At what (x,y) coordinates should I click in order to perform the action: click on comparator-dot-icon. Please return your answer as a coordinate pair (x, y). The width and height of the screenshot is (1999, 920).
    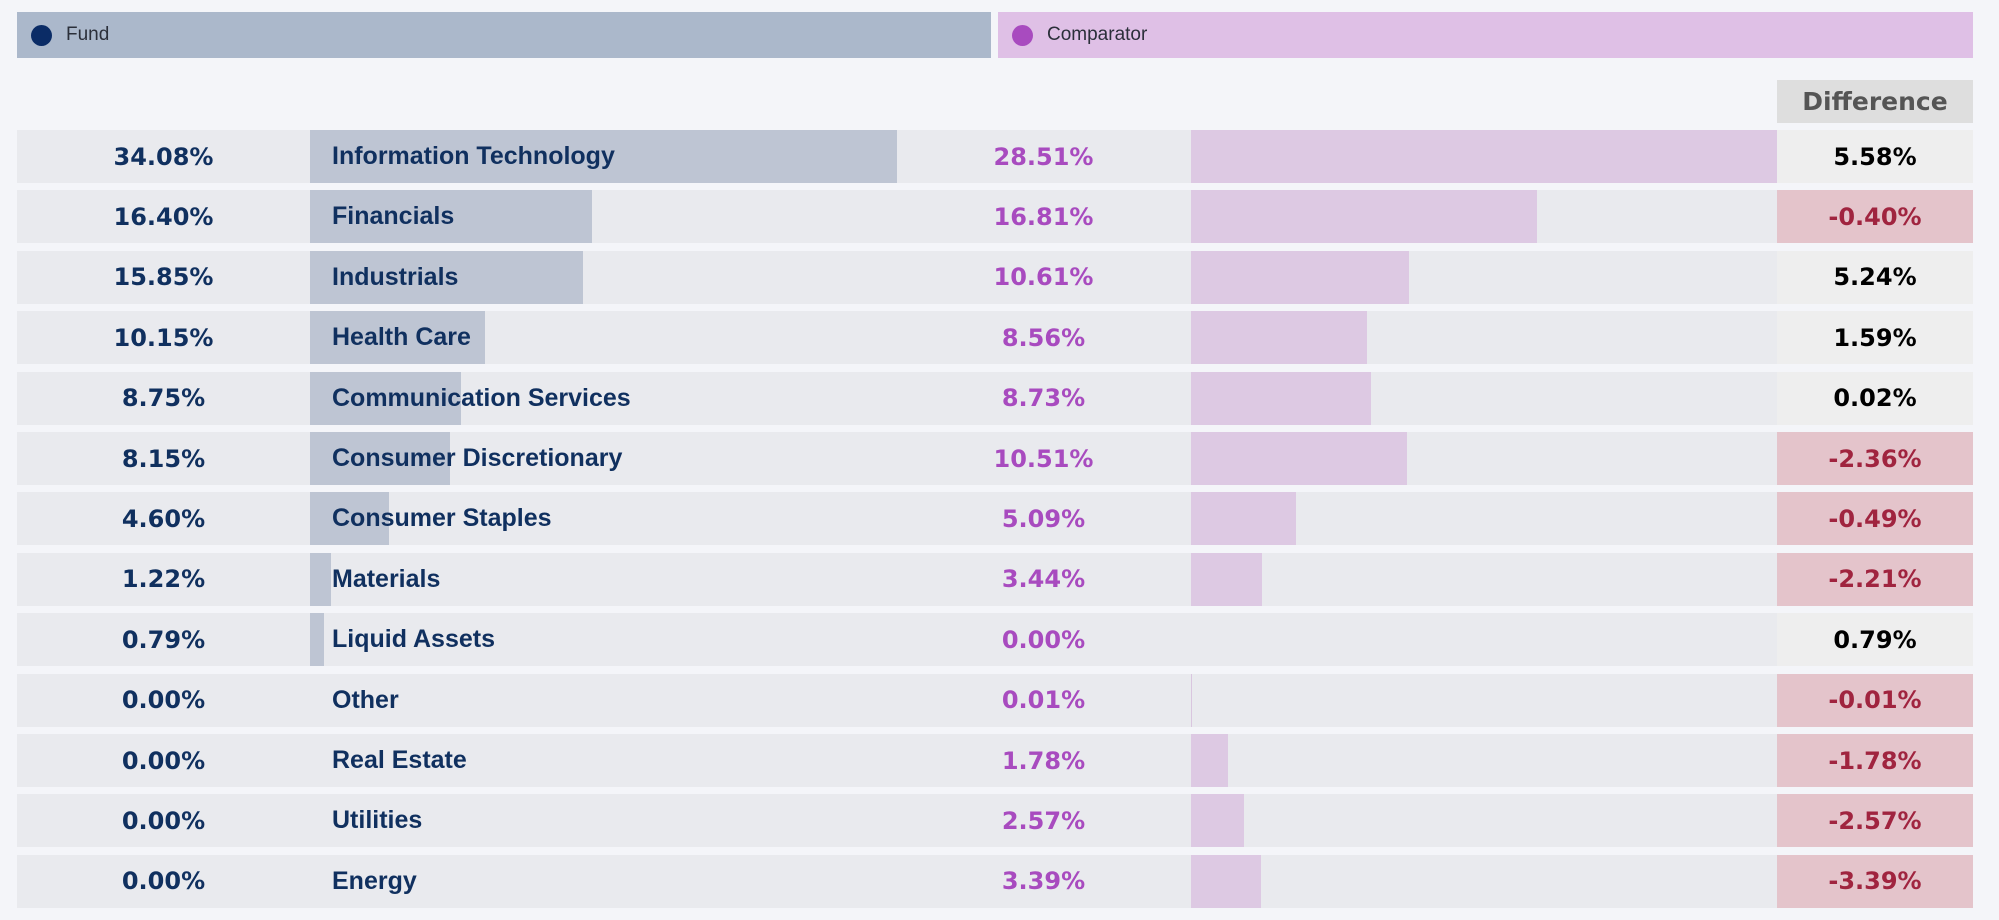
    Looking at the image, I should click on (1022, 35).